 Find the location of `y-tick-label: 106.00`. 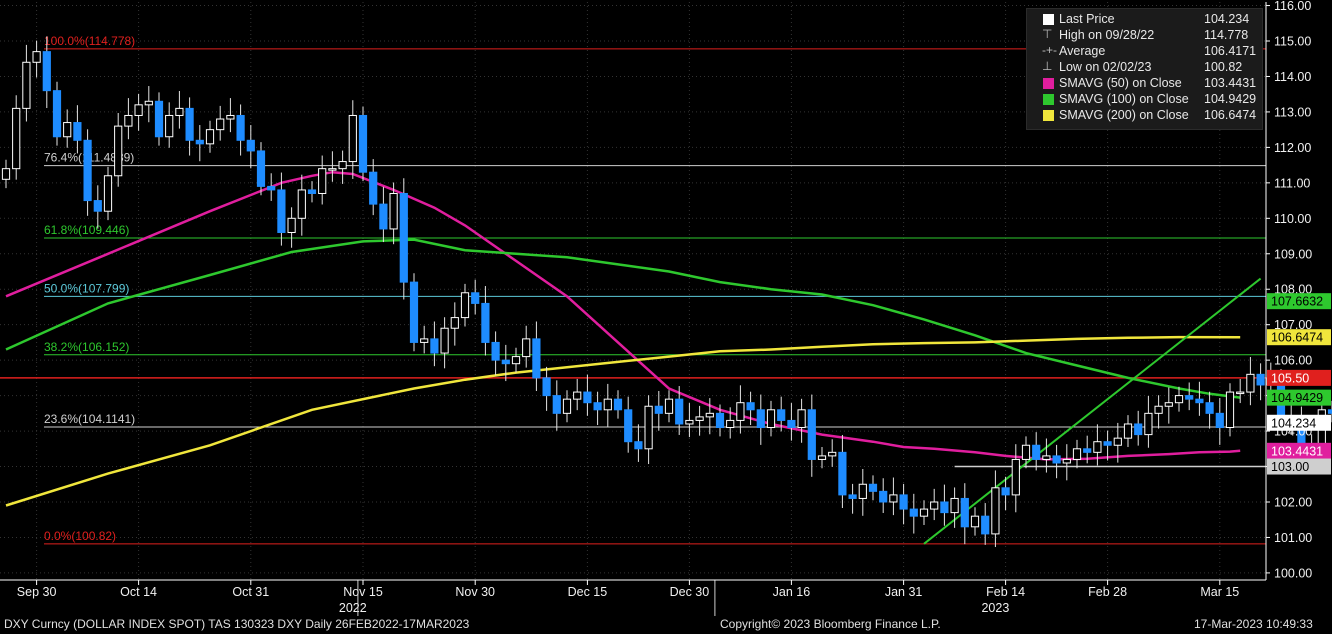

y-tick-label: 106.00 is located at coordinates (1293, 361).